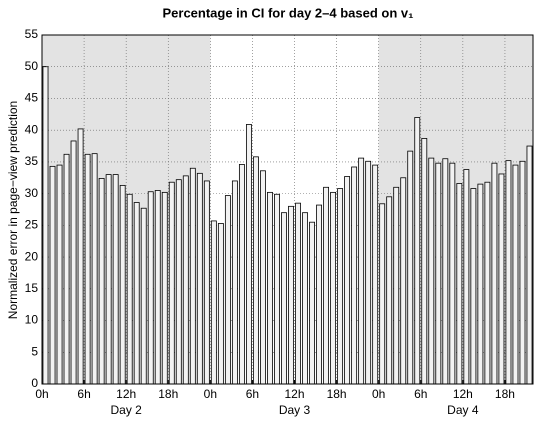 The height and width of the screenshot is (424, 535). I want to click on y-axis-label: Normalized error in page−view prediction, so click(13, 210).